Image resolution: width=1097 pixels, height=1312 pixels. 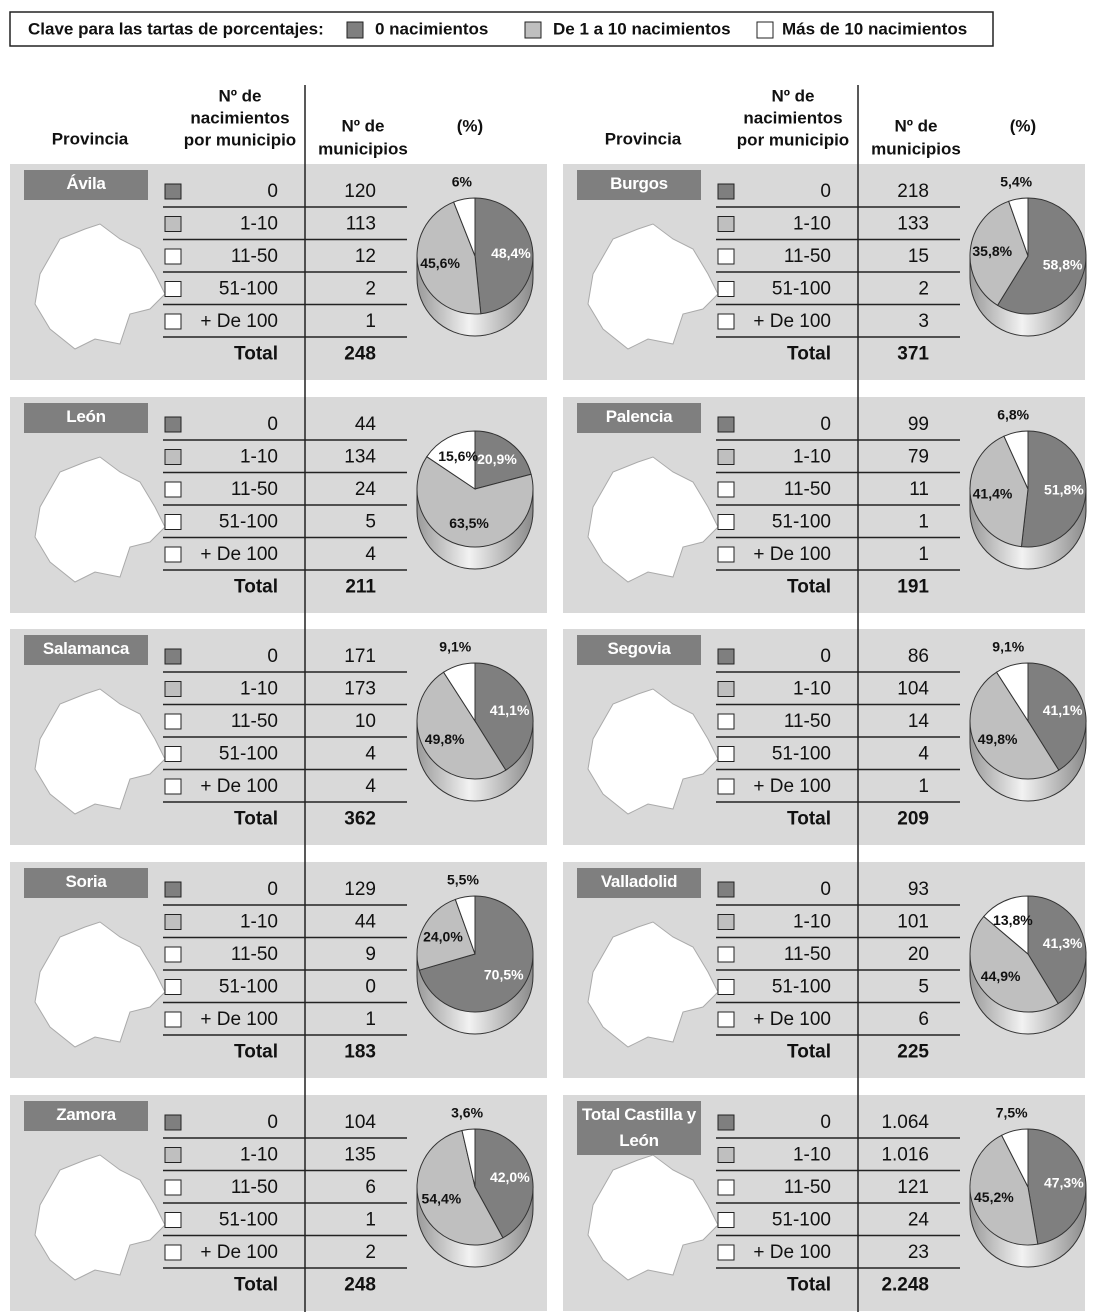 I want to click on header-count: municipios, so click(x=363, y=148).